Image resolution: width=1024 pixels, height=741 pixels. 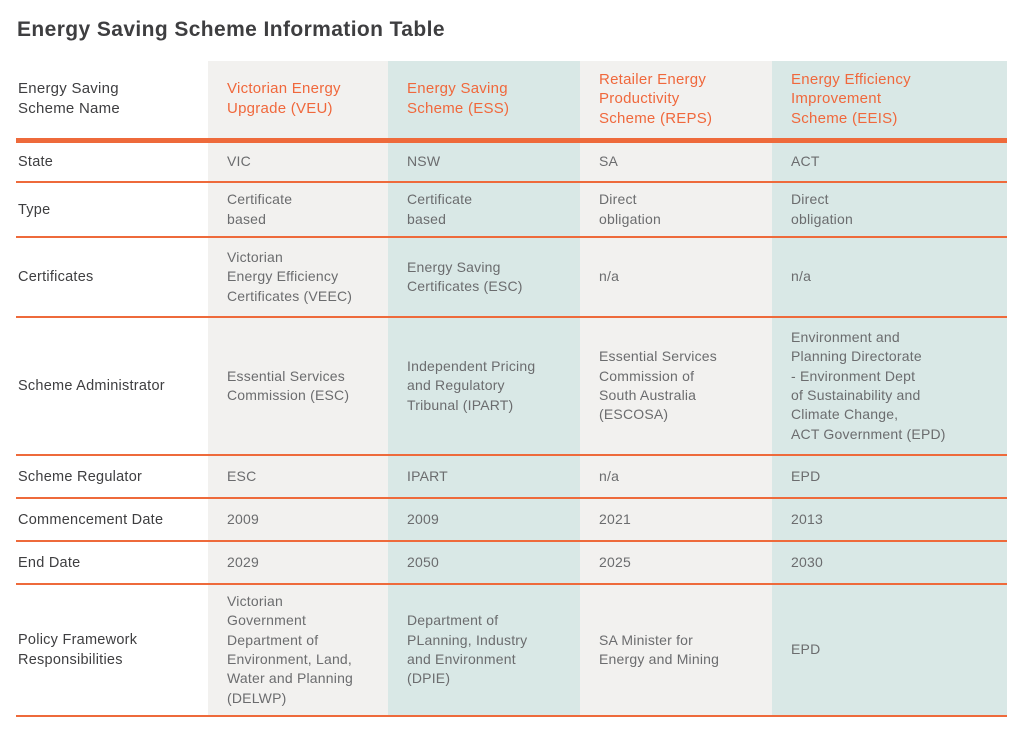 What do you see at coordinates (298, 563) in the screenshot?
I see `cell-enddate-veu: 2029` at bounding box center [298, 563].